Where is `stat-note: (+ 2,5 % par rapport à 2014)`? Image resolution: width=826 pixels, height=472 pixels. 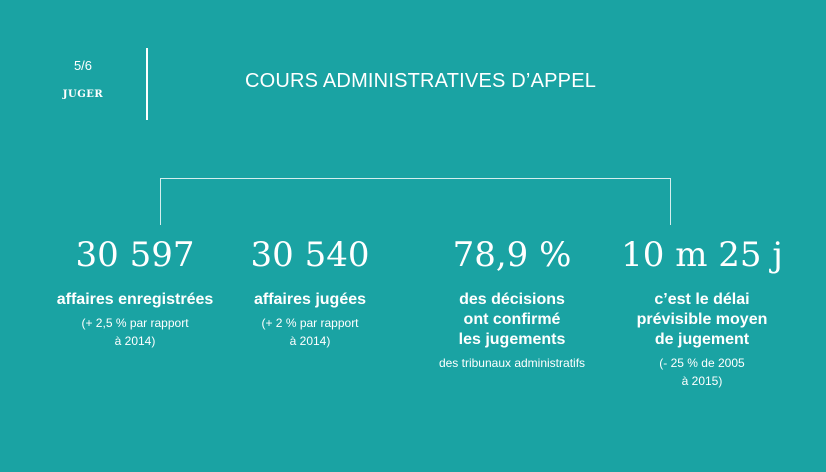 stat-note: (+ 2,5 % par rapport à 2014) is located at coordinates (135, 332).